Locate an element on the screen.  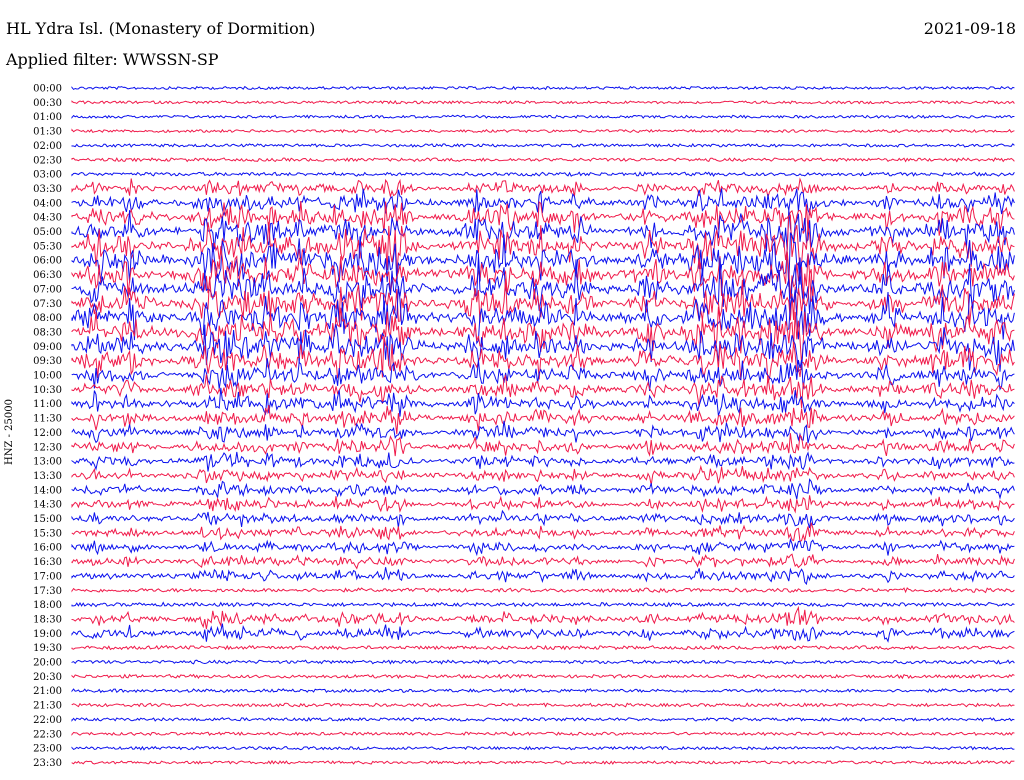
time-tick-label: 08:30 is located at coordinates (47, 332).